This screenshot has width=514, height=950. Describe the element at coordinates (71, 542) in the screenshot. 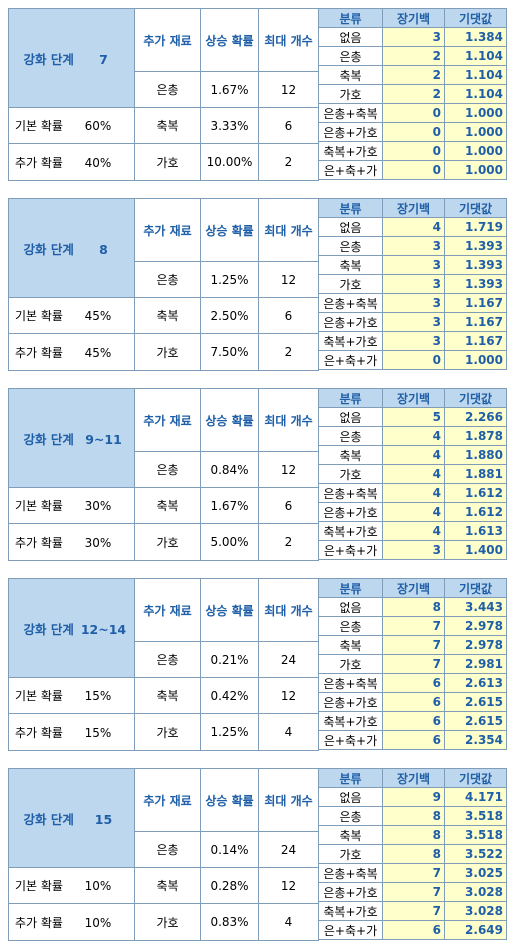

I see `extra-prob-cell: 추가 확률 30%` at that location.